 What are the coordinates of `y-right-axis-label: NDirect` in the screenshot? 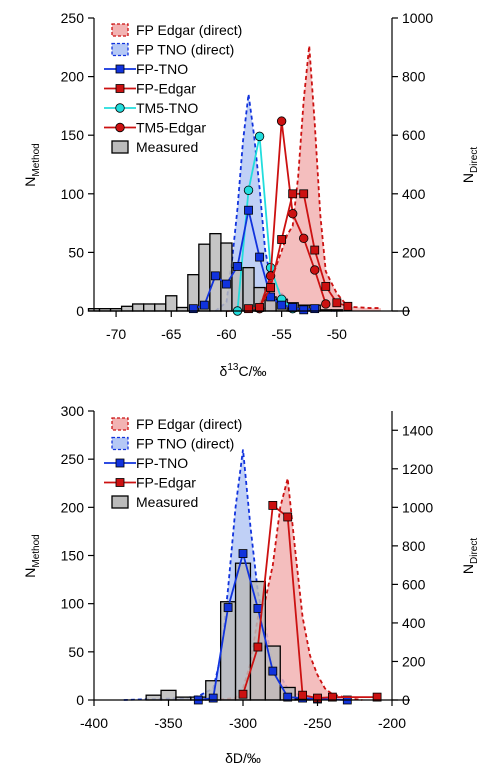 It's located at (470, 165).